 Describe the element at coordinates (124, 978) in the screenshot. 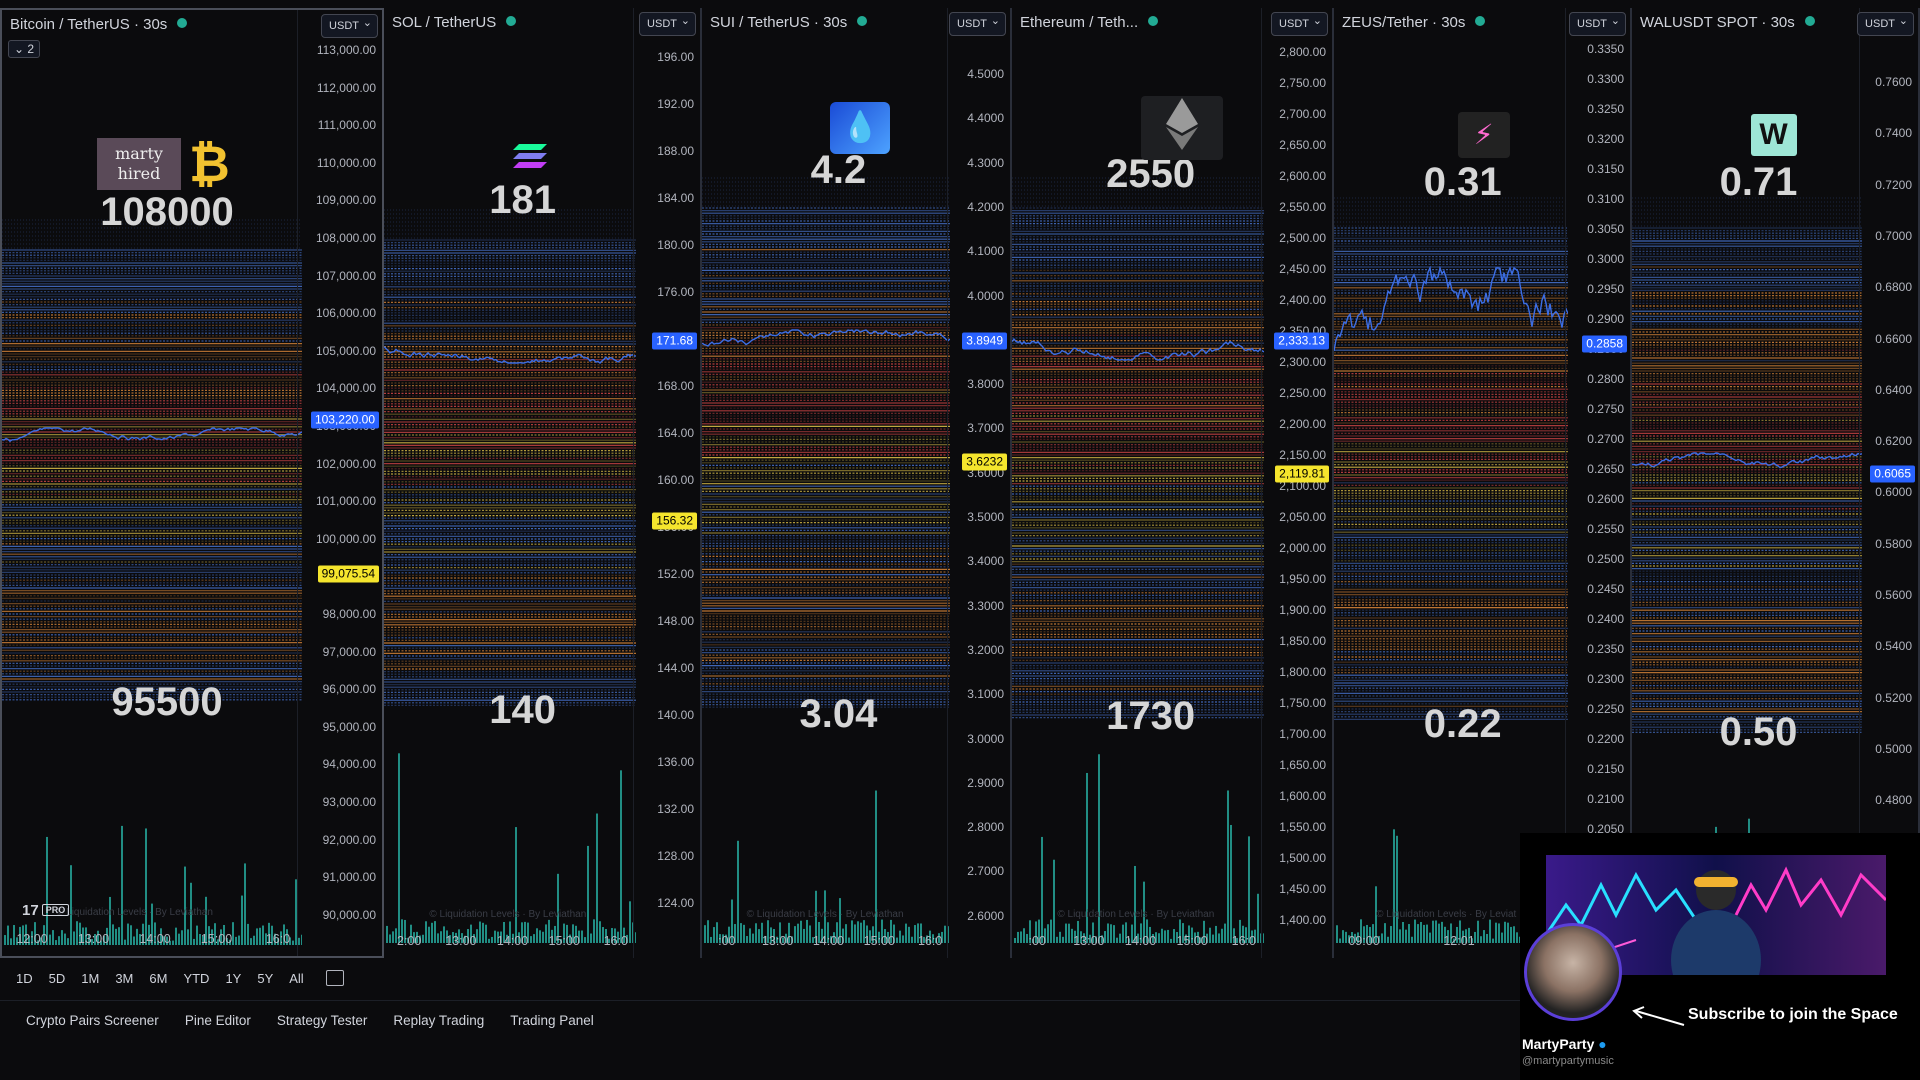

I see `timeframe-3m: 3M` at that location.